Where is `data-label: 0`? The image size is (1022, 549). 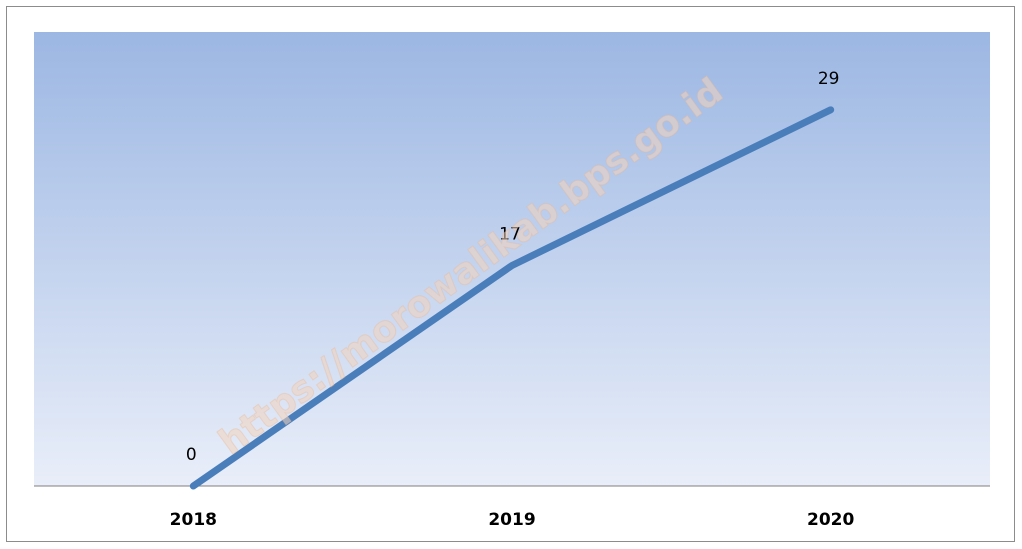 data-label: 0 is located at coordinates (191, 455).